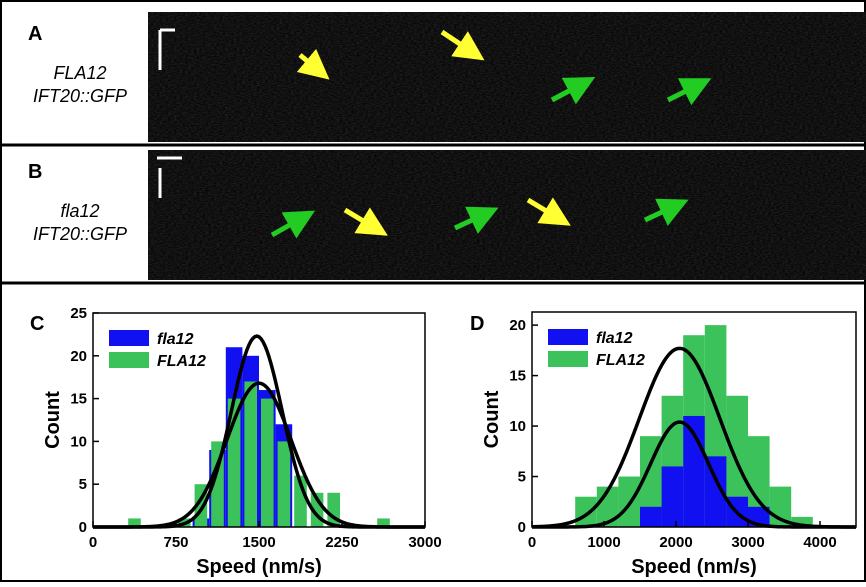 The width and height of the screenshot is (866, 587). What do you see at coordinates (35, 172) in the screenshot?
I see `panel-letter: B` at bounding box center [35, 172].